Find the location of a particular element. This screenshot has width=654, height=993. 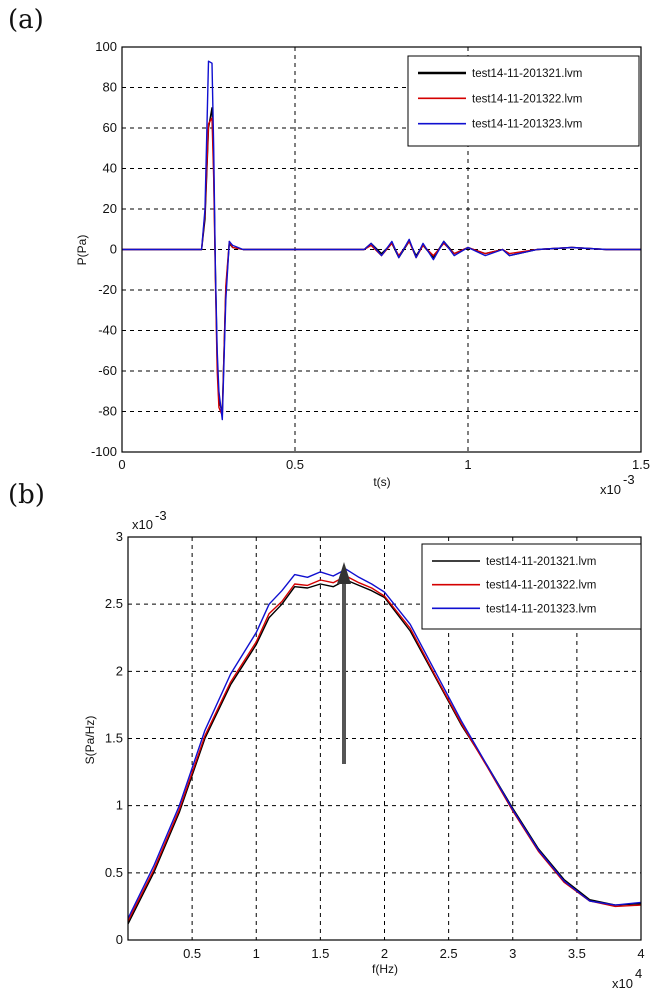

y-axis-label-b: S(Pa/Hz) is located at coordinates (90, 740).